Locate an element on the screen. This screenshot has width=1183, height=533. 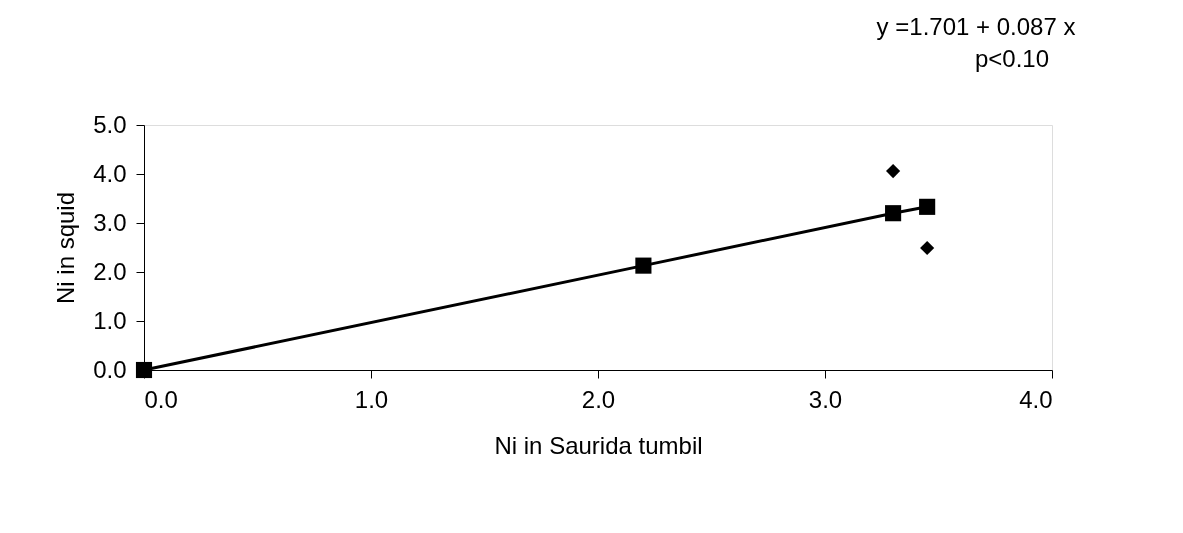
y-tick-label: 4.0 is located at coordinates (110, 173).